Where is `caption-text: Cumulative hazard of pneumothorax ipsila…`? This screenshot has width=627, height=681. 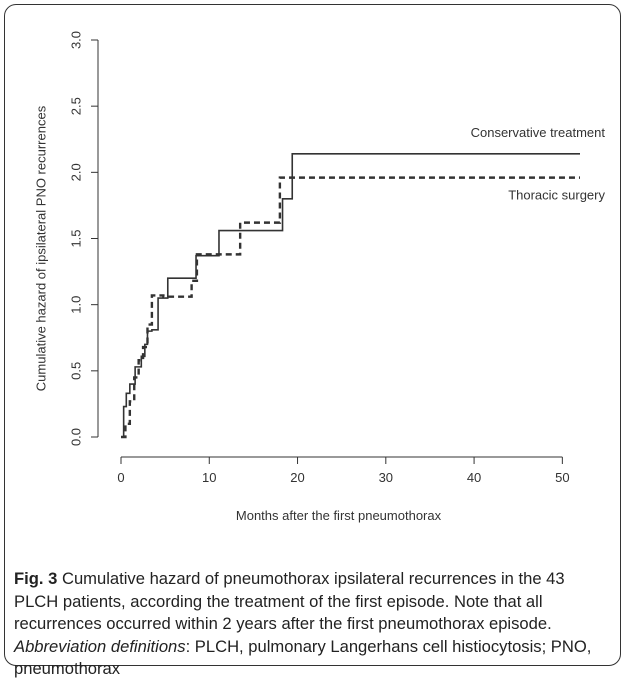
caption-text: Cumulative hazard of pneumothorax ipsila… is located at coordinates (289, 601).